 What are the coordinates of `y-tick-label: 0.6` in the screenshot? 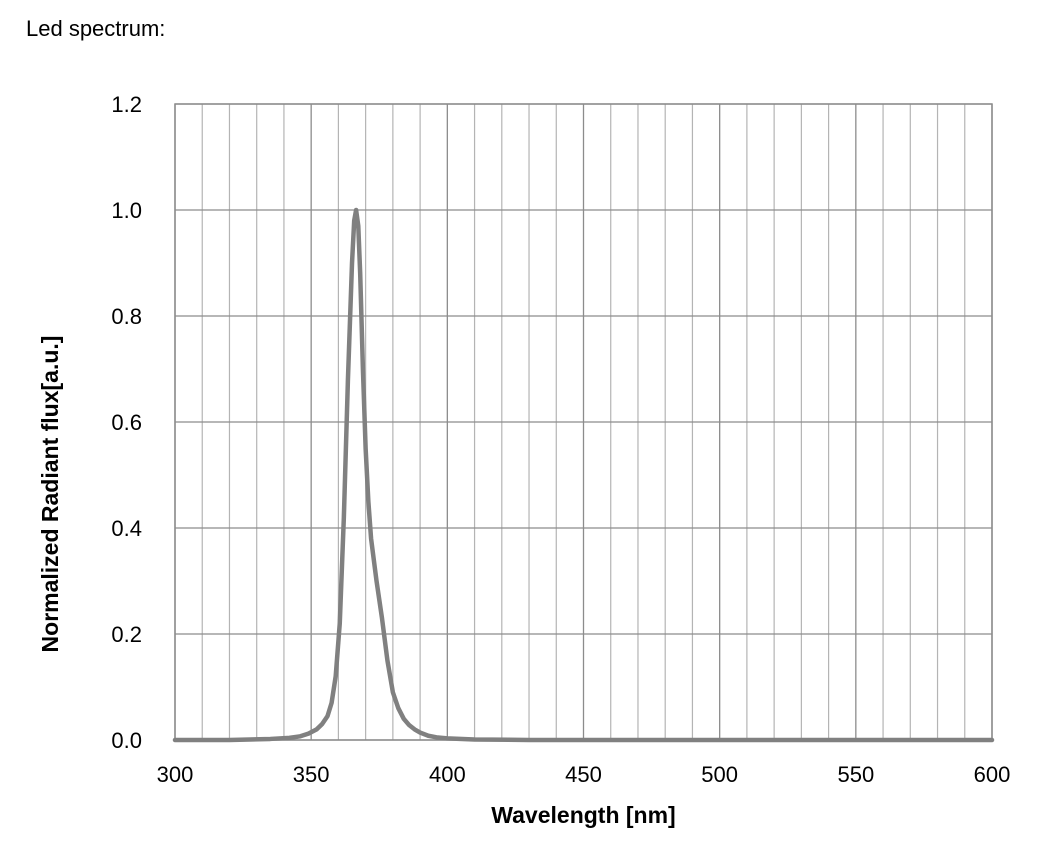 It's located at (126, 422).